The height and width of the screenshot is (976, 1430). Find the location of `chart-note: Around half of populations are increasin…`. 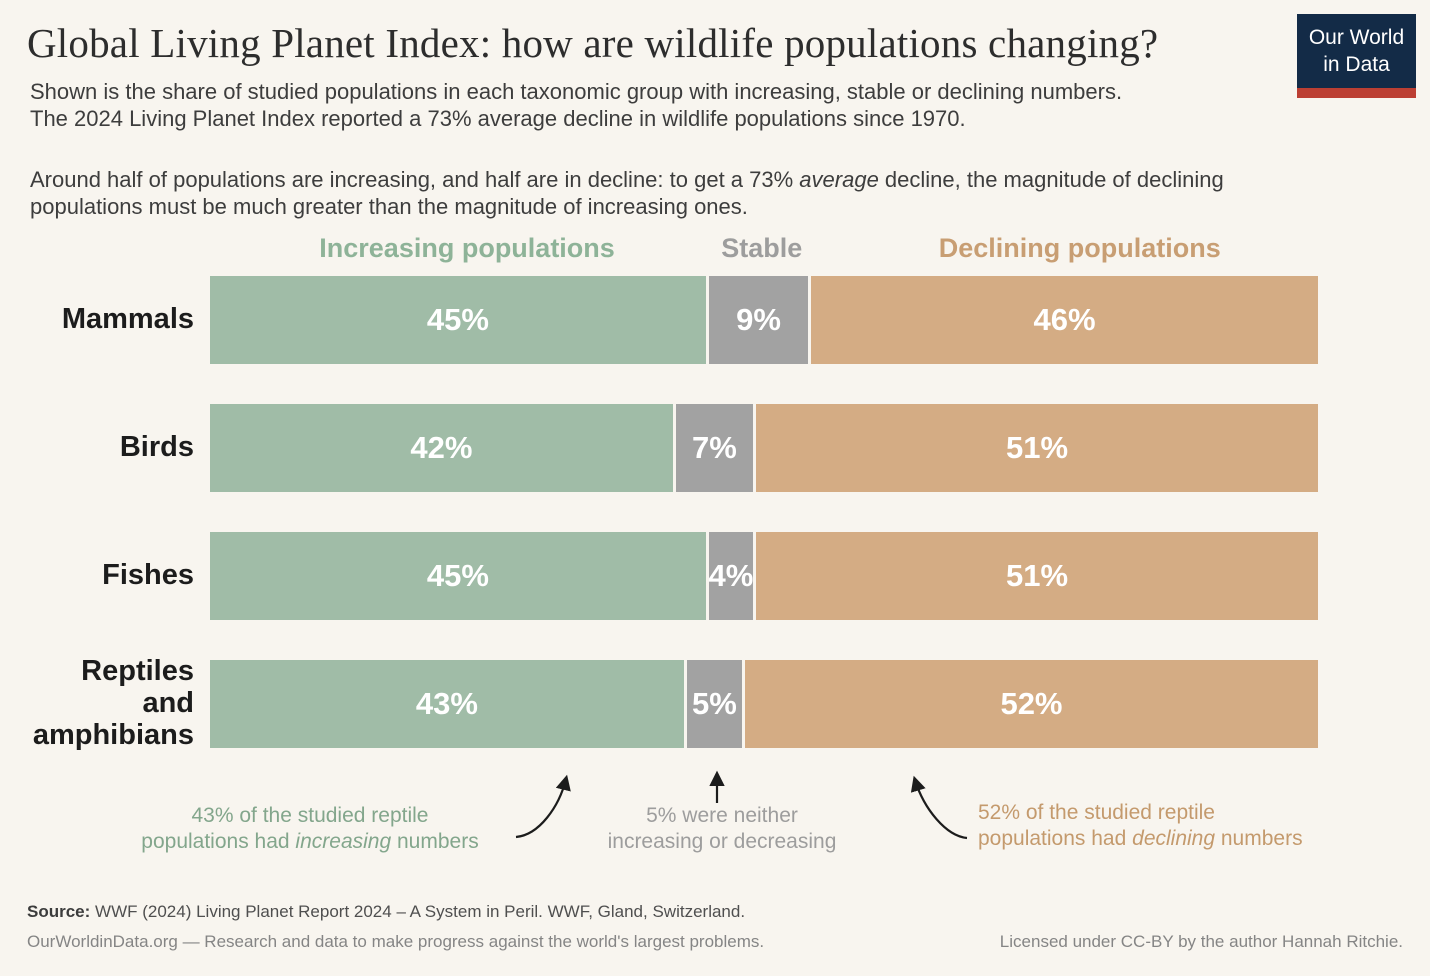

chart-note: Around half of populations are increasin… is located at coordinates (627, 193).